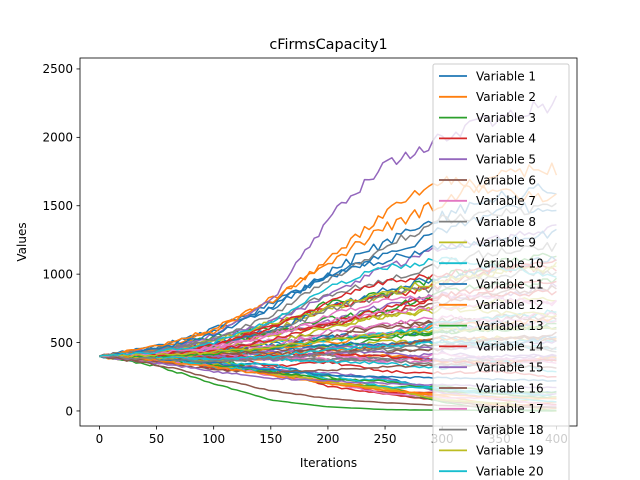  Describe the element at coordinates (100, 439) in the screenshot. I see `x-tick-label: 0` at that location.